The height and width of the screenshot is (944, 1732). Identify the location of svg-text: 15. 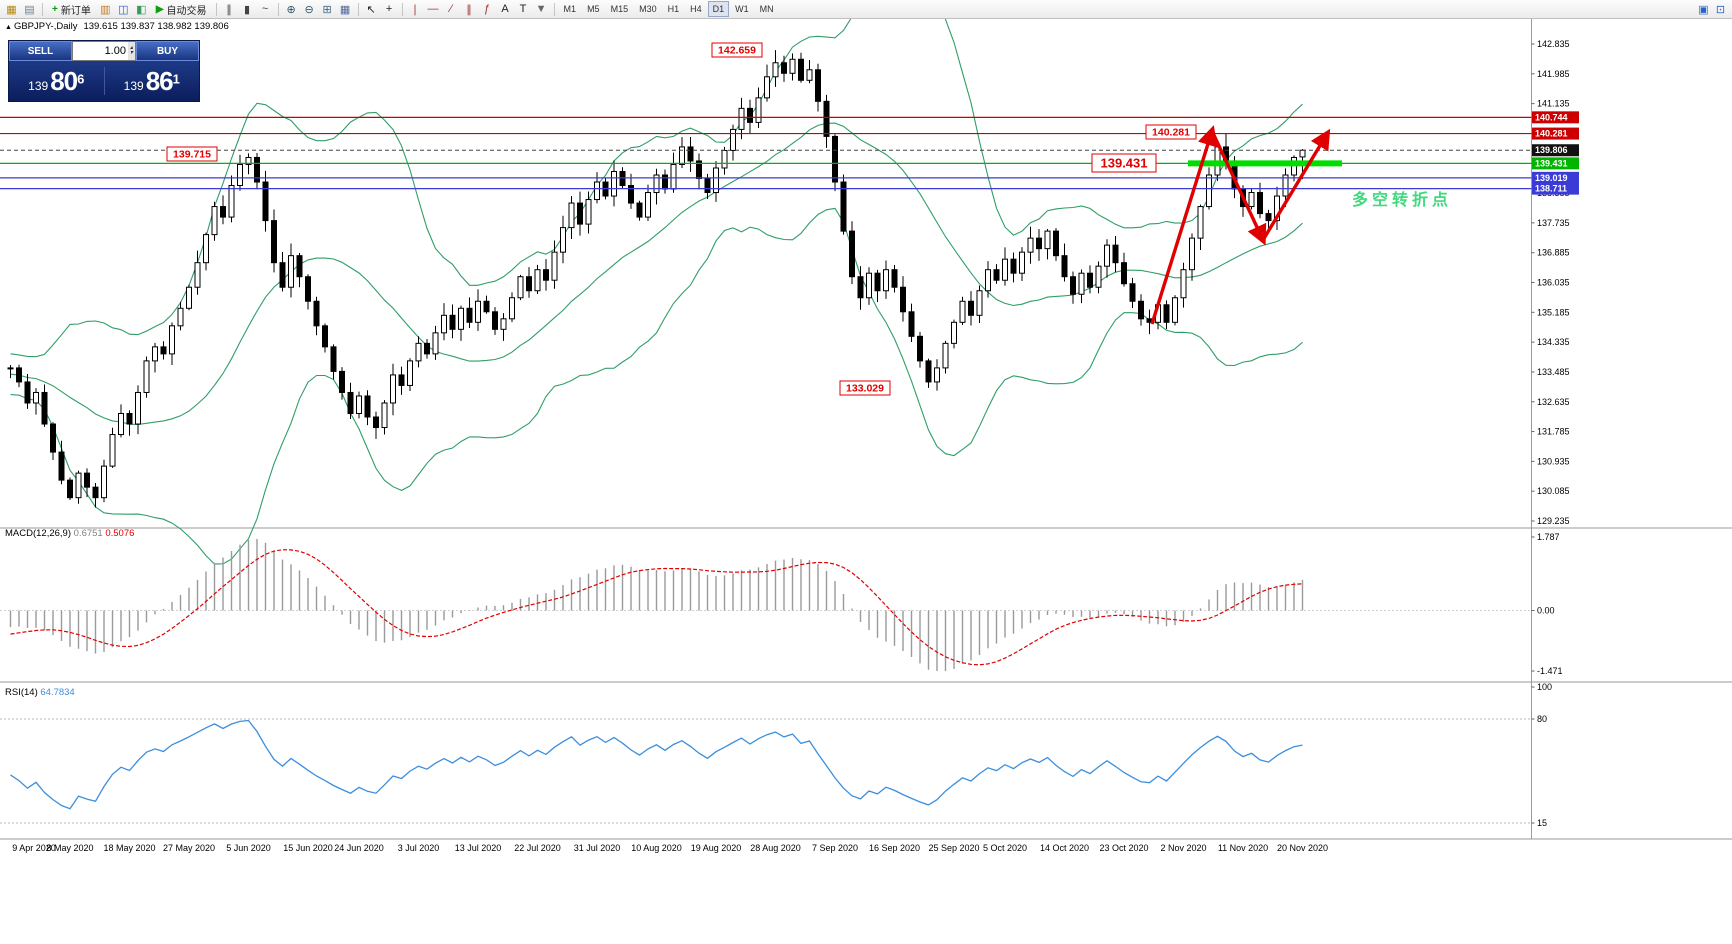
(1542, 823).